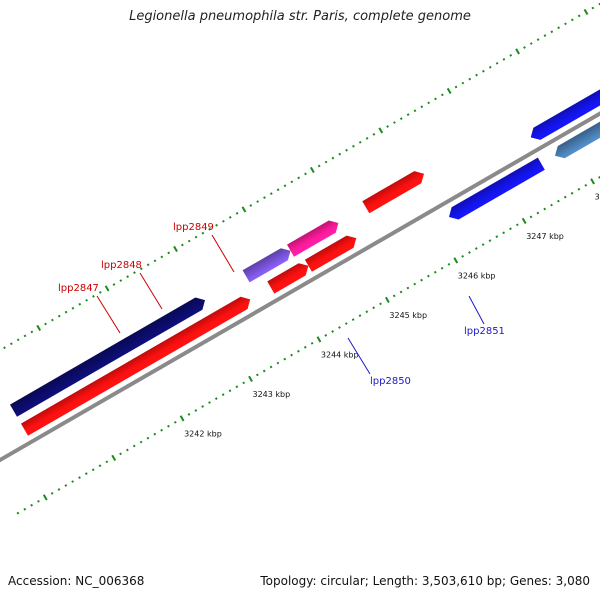 This screenshot has height=600, width=600. I want to click on gene-label: lpp2849, so click(193, 227).